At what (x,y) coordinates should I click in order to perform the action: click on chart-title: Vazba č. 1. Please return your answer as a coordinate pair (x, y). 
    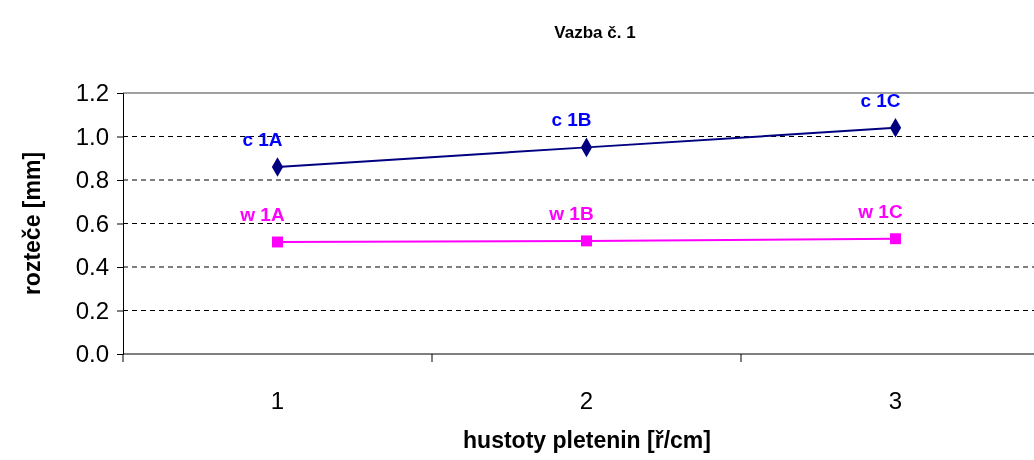
    Looking at the image, I should click on (595, 32).